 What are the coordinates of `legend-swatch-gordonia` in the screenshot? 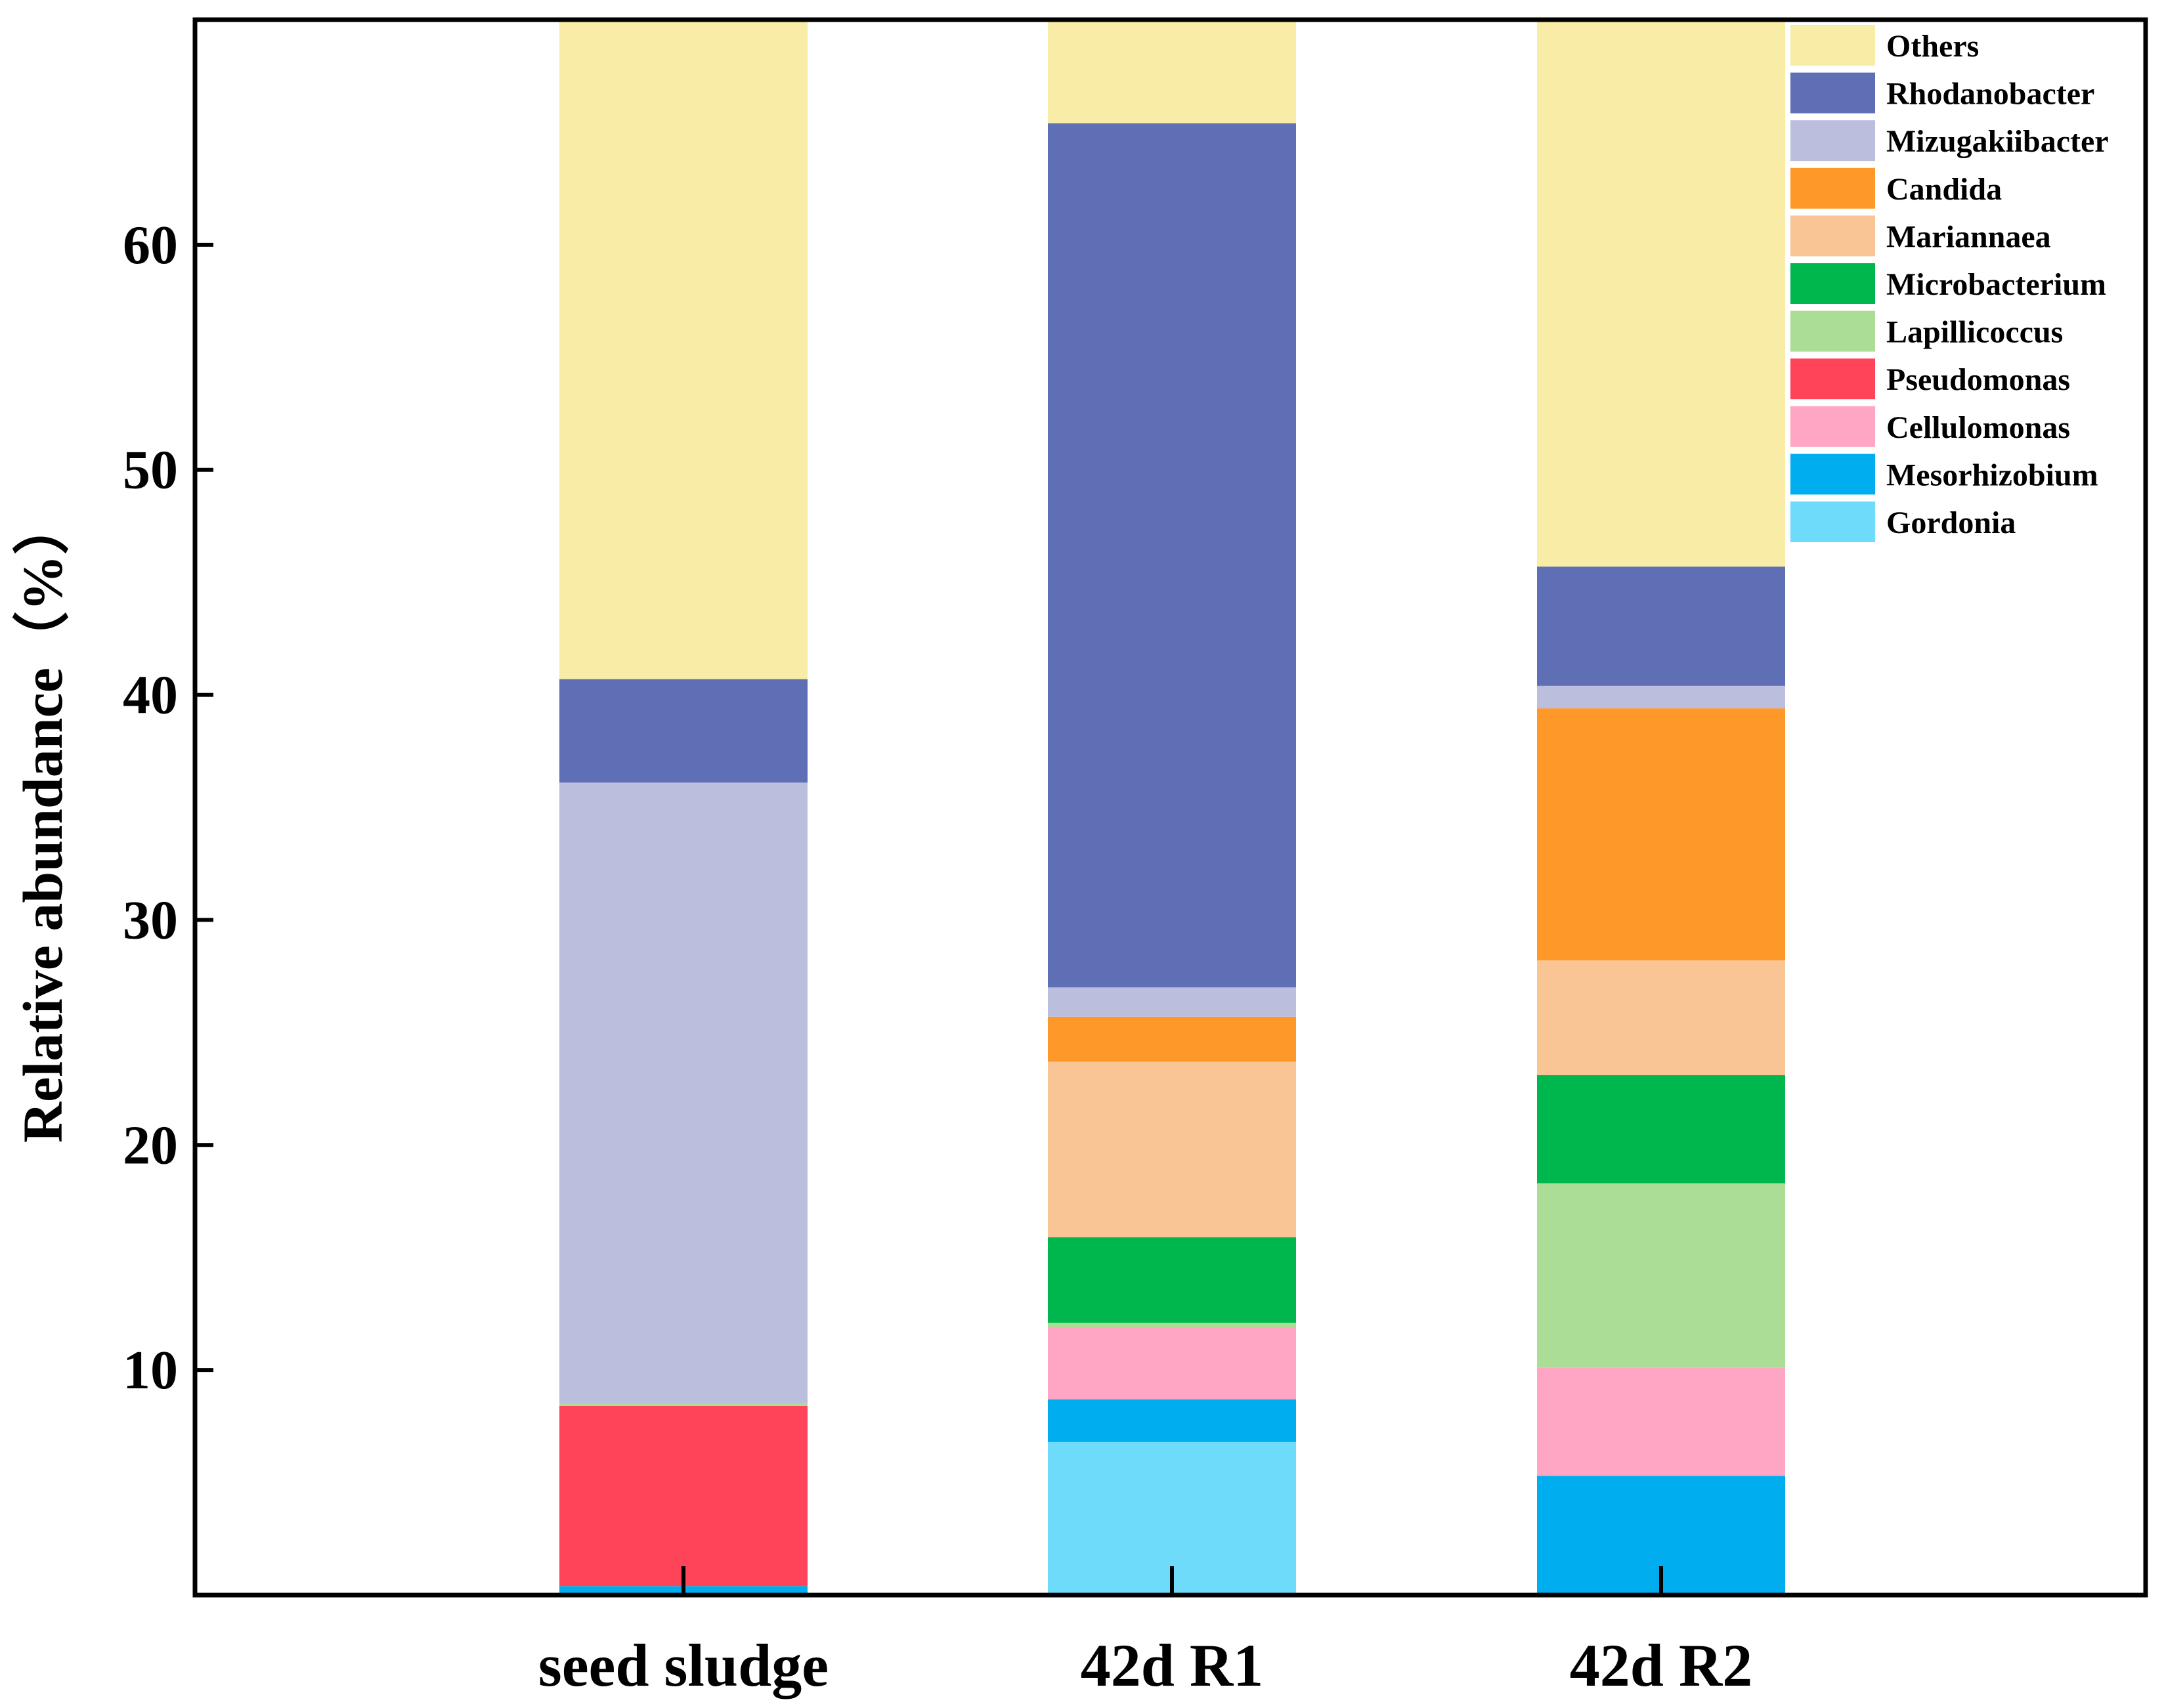 It's located at (1832, 522).